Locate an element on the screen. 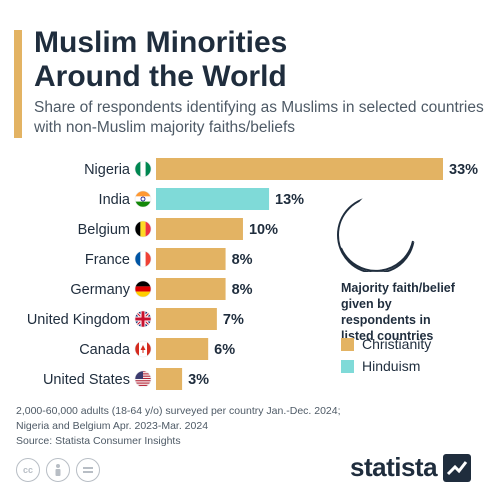  legend-swatch-christianity is located at coordinates (347, 344).